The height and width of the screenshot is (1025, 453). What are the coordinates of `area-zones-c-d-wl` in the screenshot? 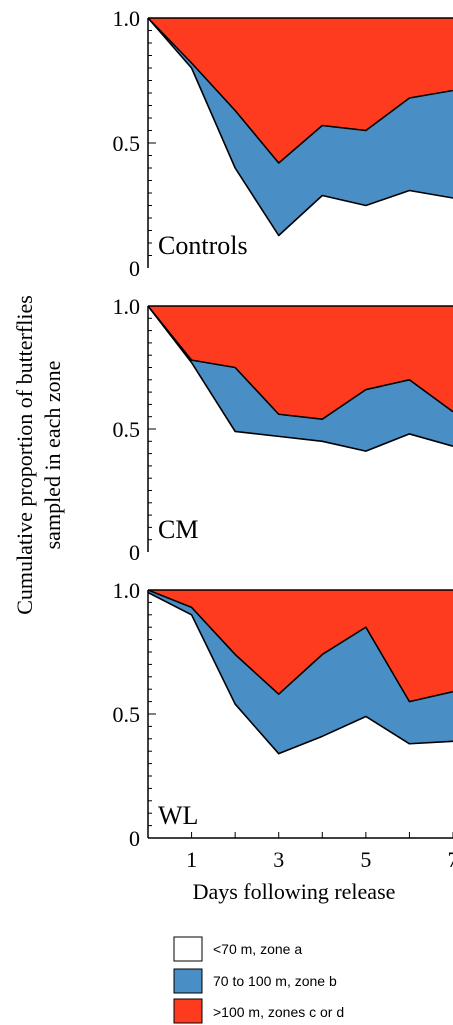 It's located at (300, 646).